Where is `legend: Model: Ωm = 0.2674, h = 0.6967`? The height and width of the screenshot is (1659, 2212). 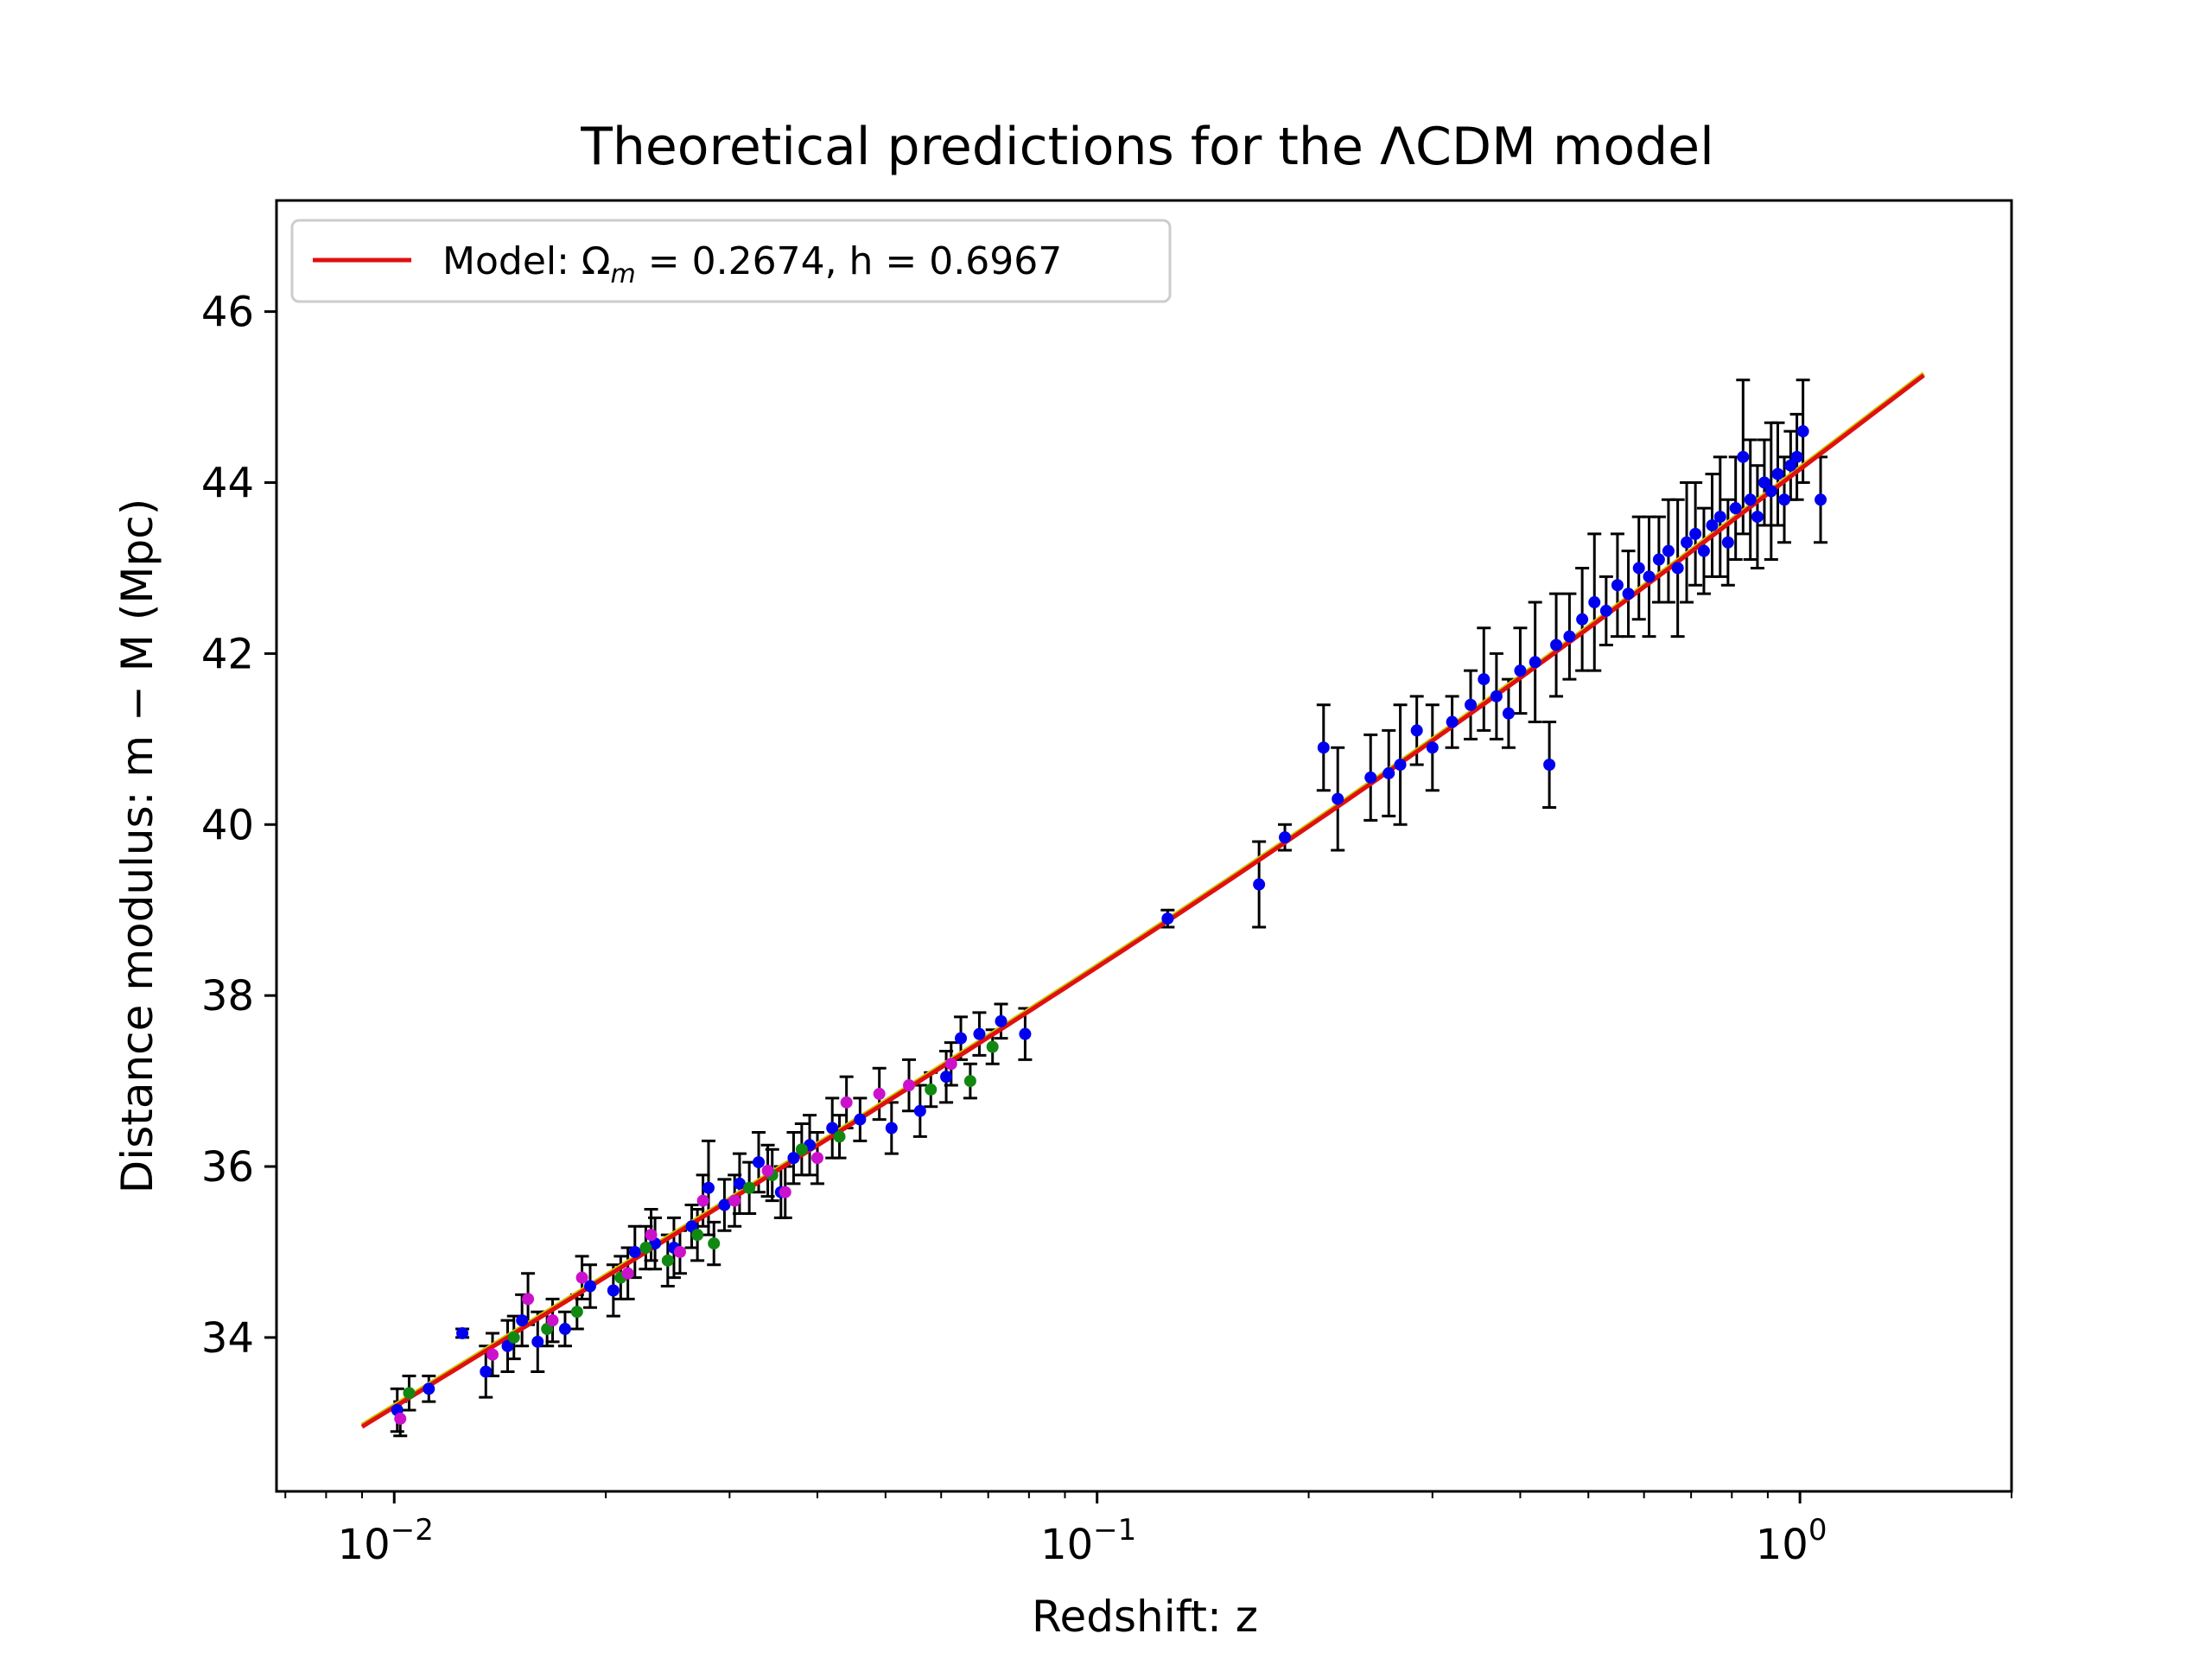
legend: Model: Ωm = 0.2674, h = 0.6967 is located at coordinates (731, 261).